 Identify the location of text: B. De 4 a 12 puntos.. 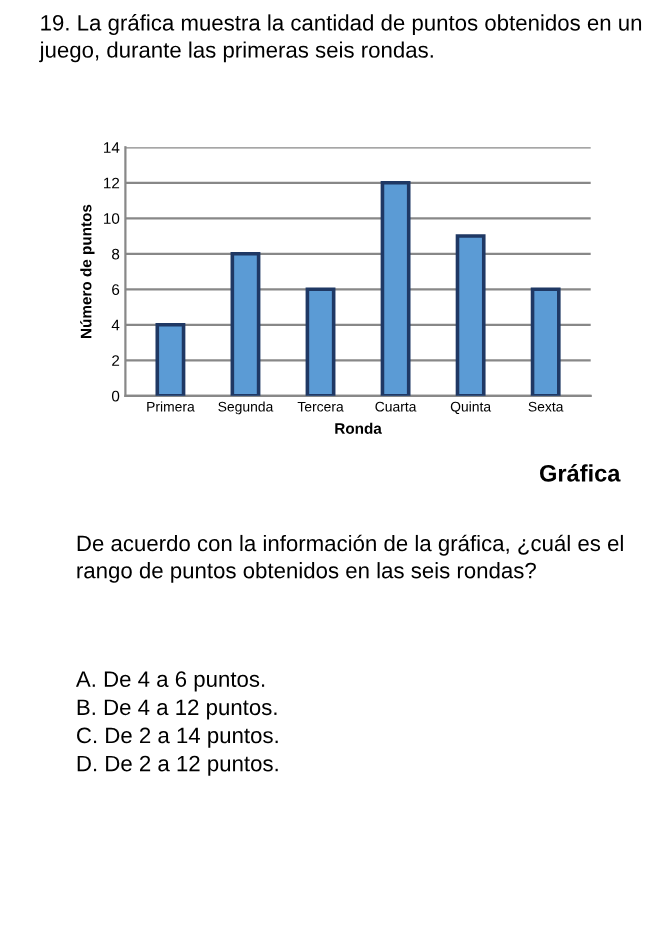
(177, 709).